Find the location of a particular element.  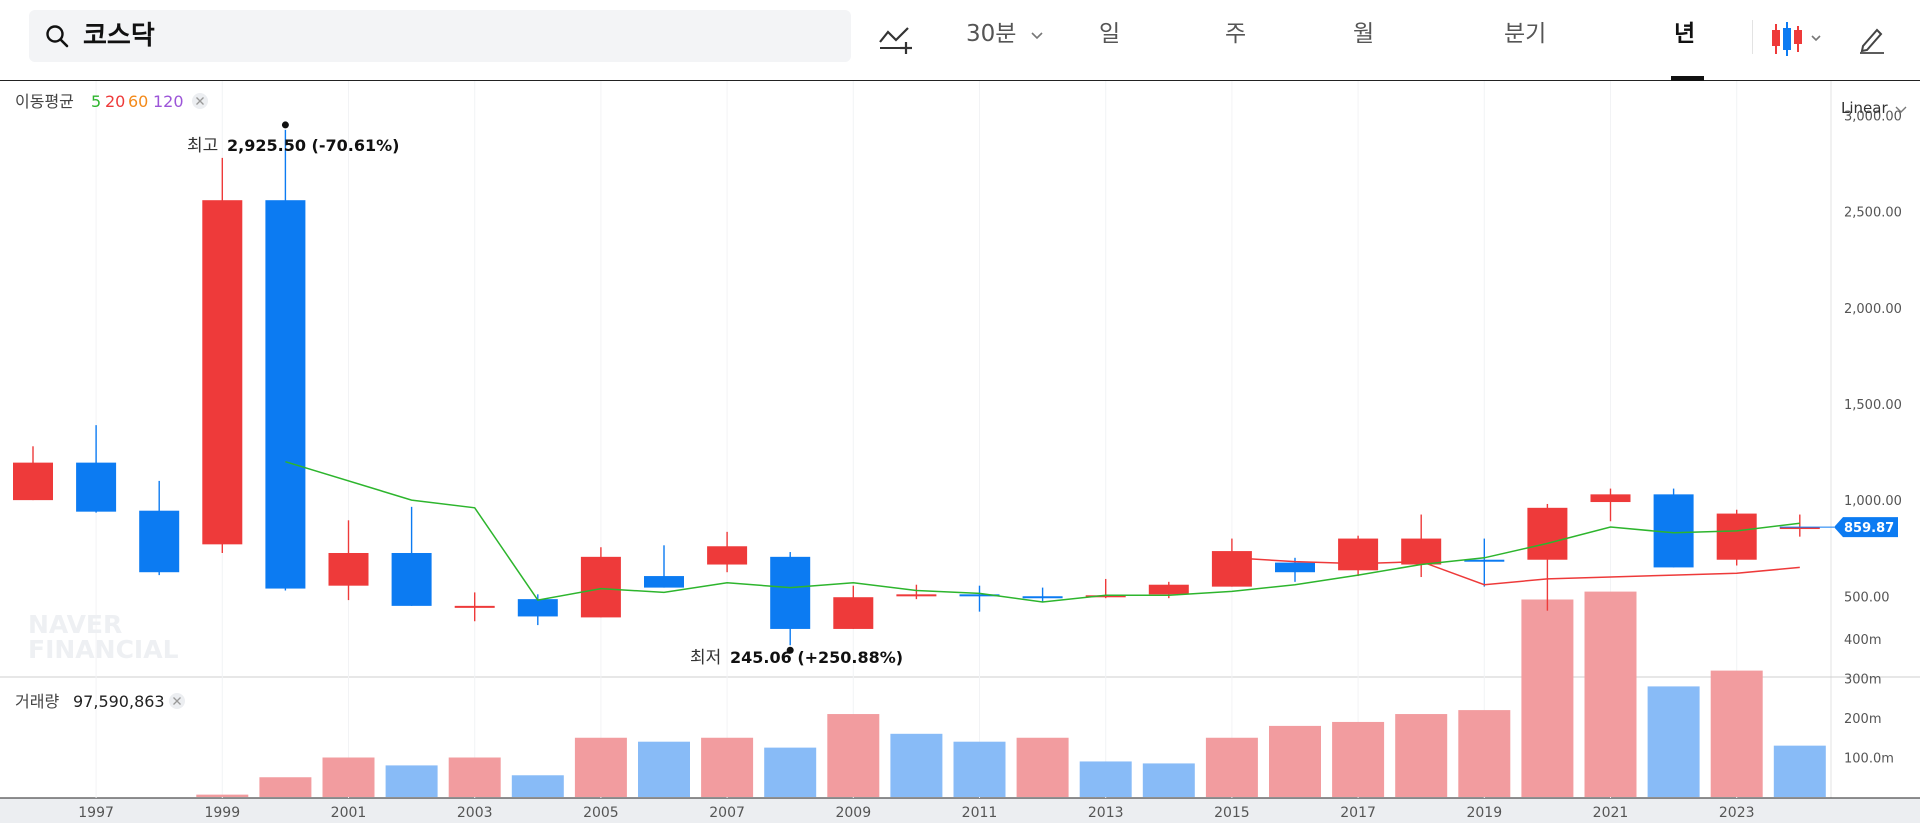

x-tick-label: 2013 is located at coordinates (1106, 813).